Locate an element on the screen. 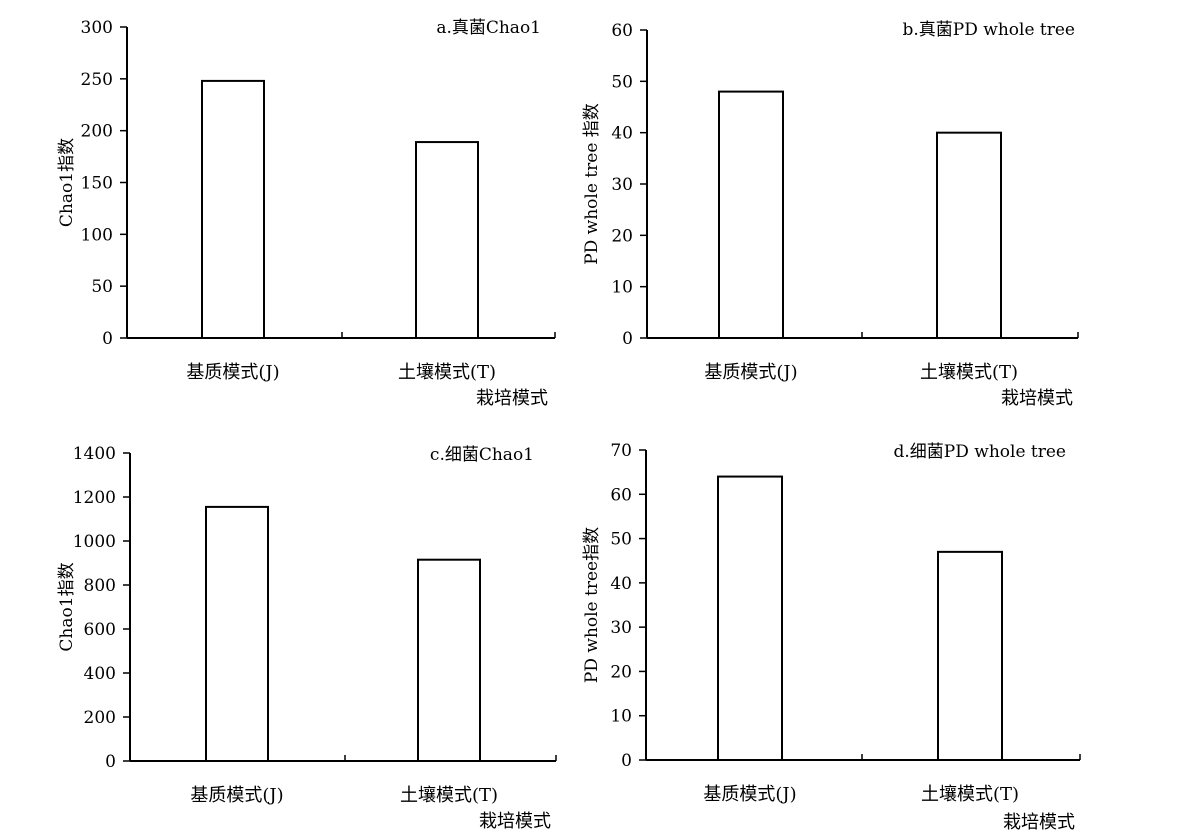 The height and width of the screenshot is (835, 1199). y-tick-label: 1400 is located at coordinates (94, 454).